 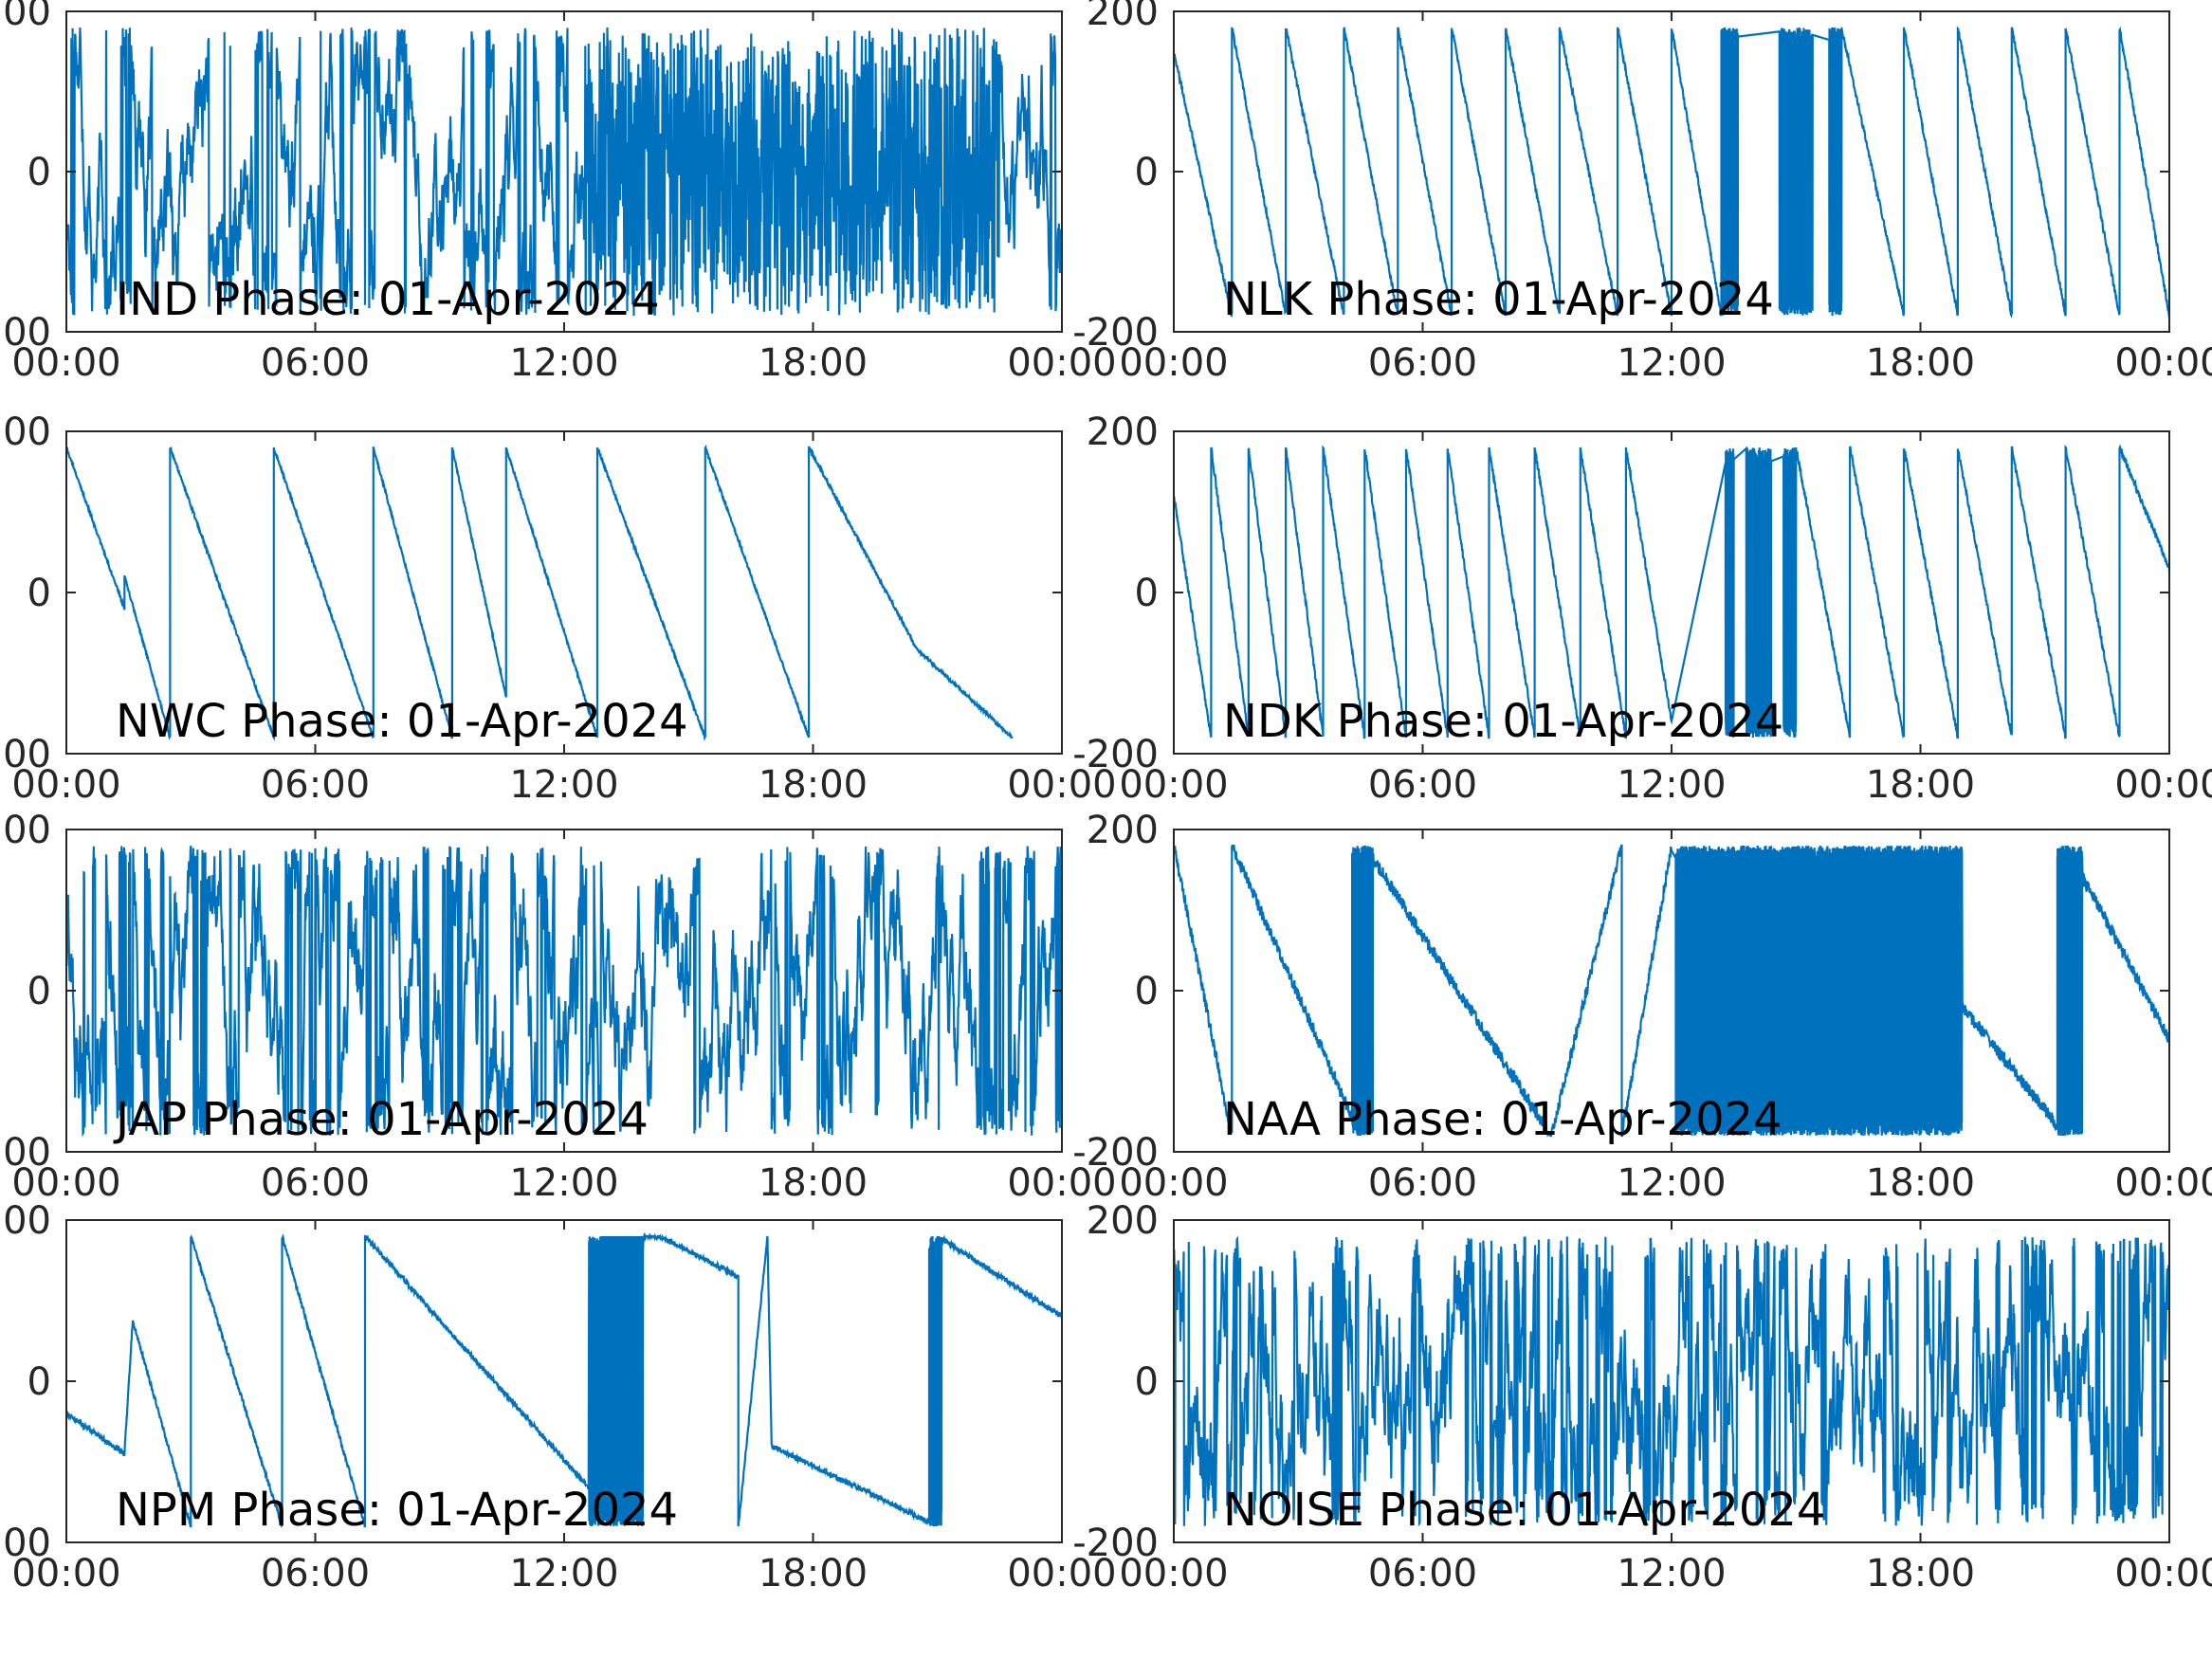 What do you see at coordinates (564, 992) in the screenshot?
I see `series-line-jap` at bounding box center [564, 992].